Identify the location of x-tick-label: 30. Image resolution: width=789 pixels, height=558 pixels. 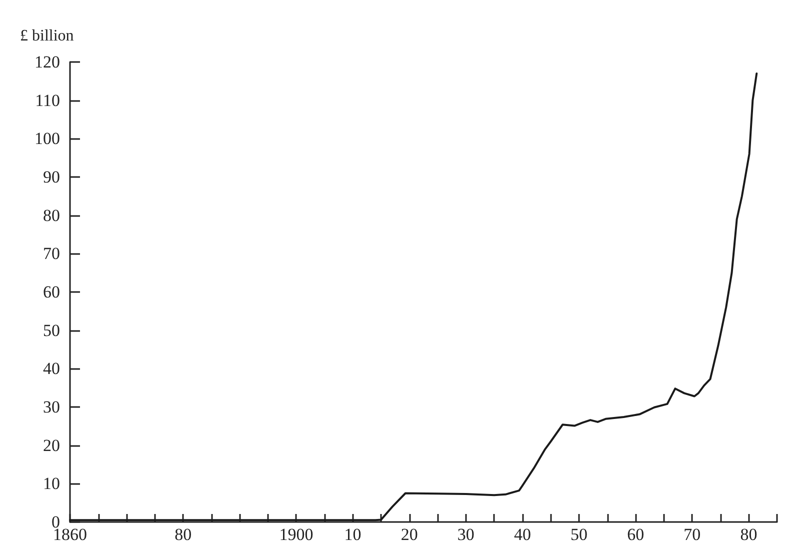
(465, 534).